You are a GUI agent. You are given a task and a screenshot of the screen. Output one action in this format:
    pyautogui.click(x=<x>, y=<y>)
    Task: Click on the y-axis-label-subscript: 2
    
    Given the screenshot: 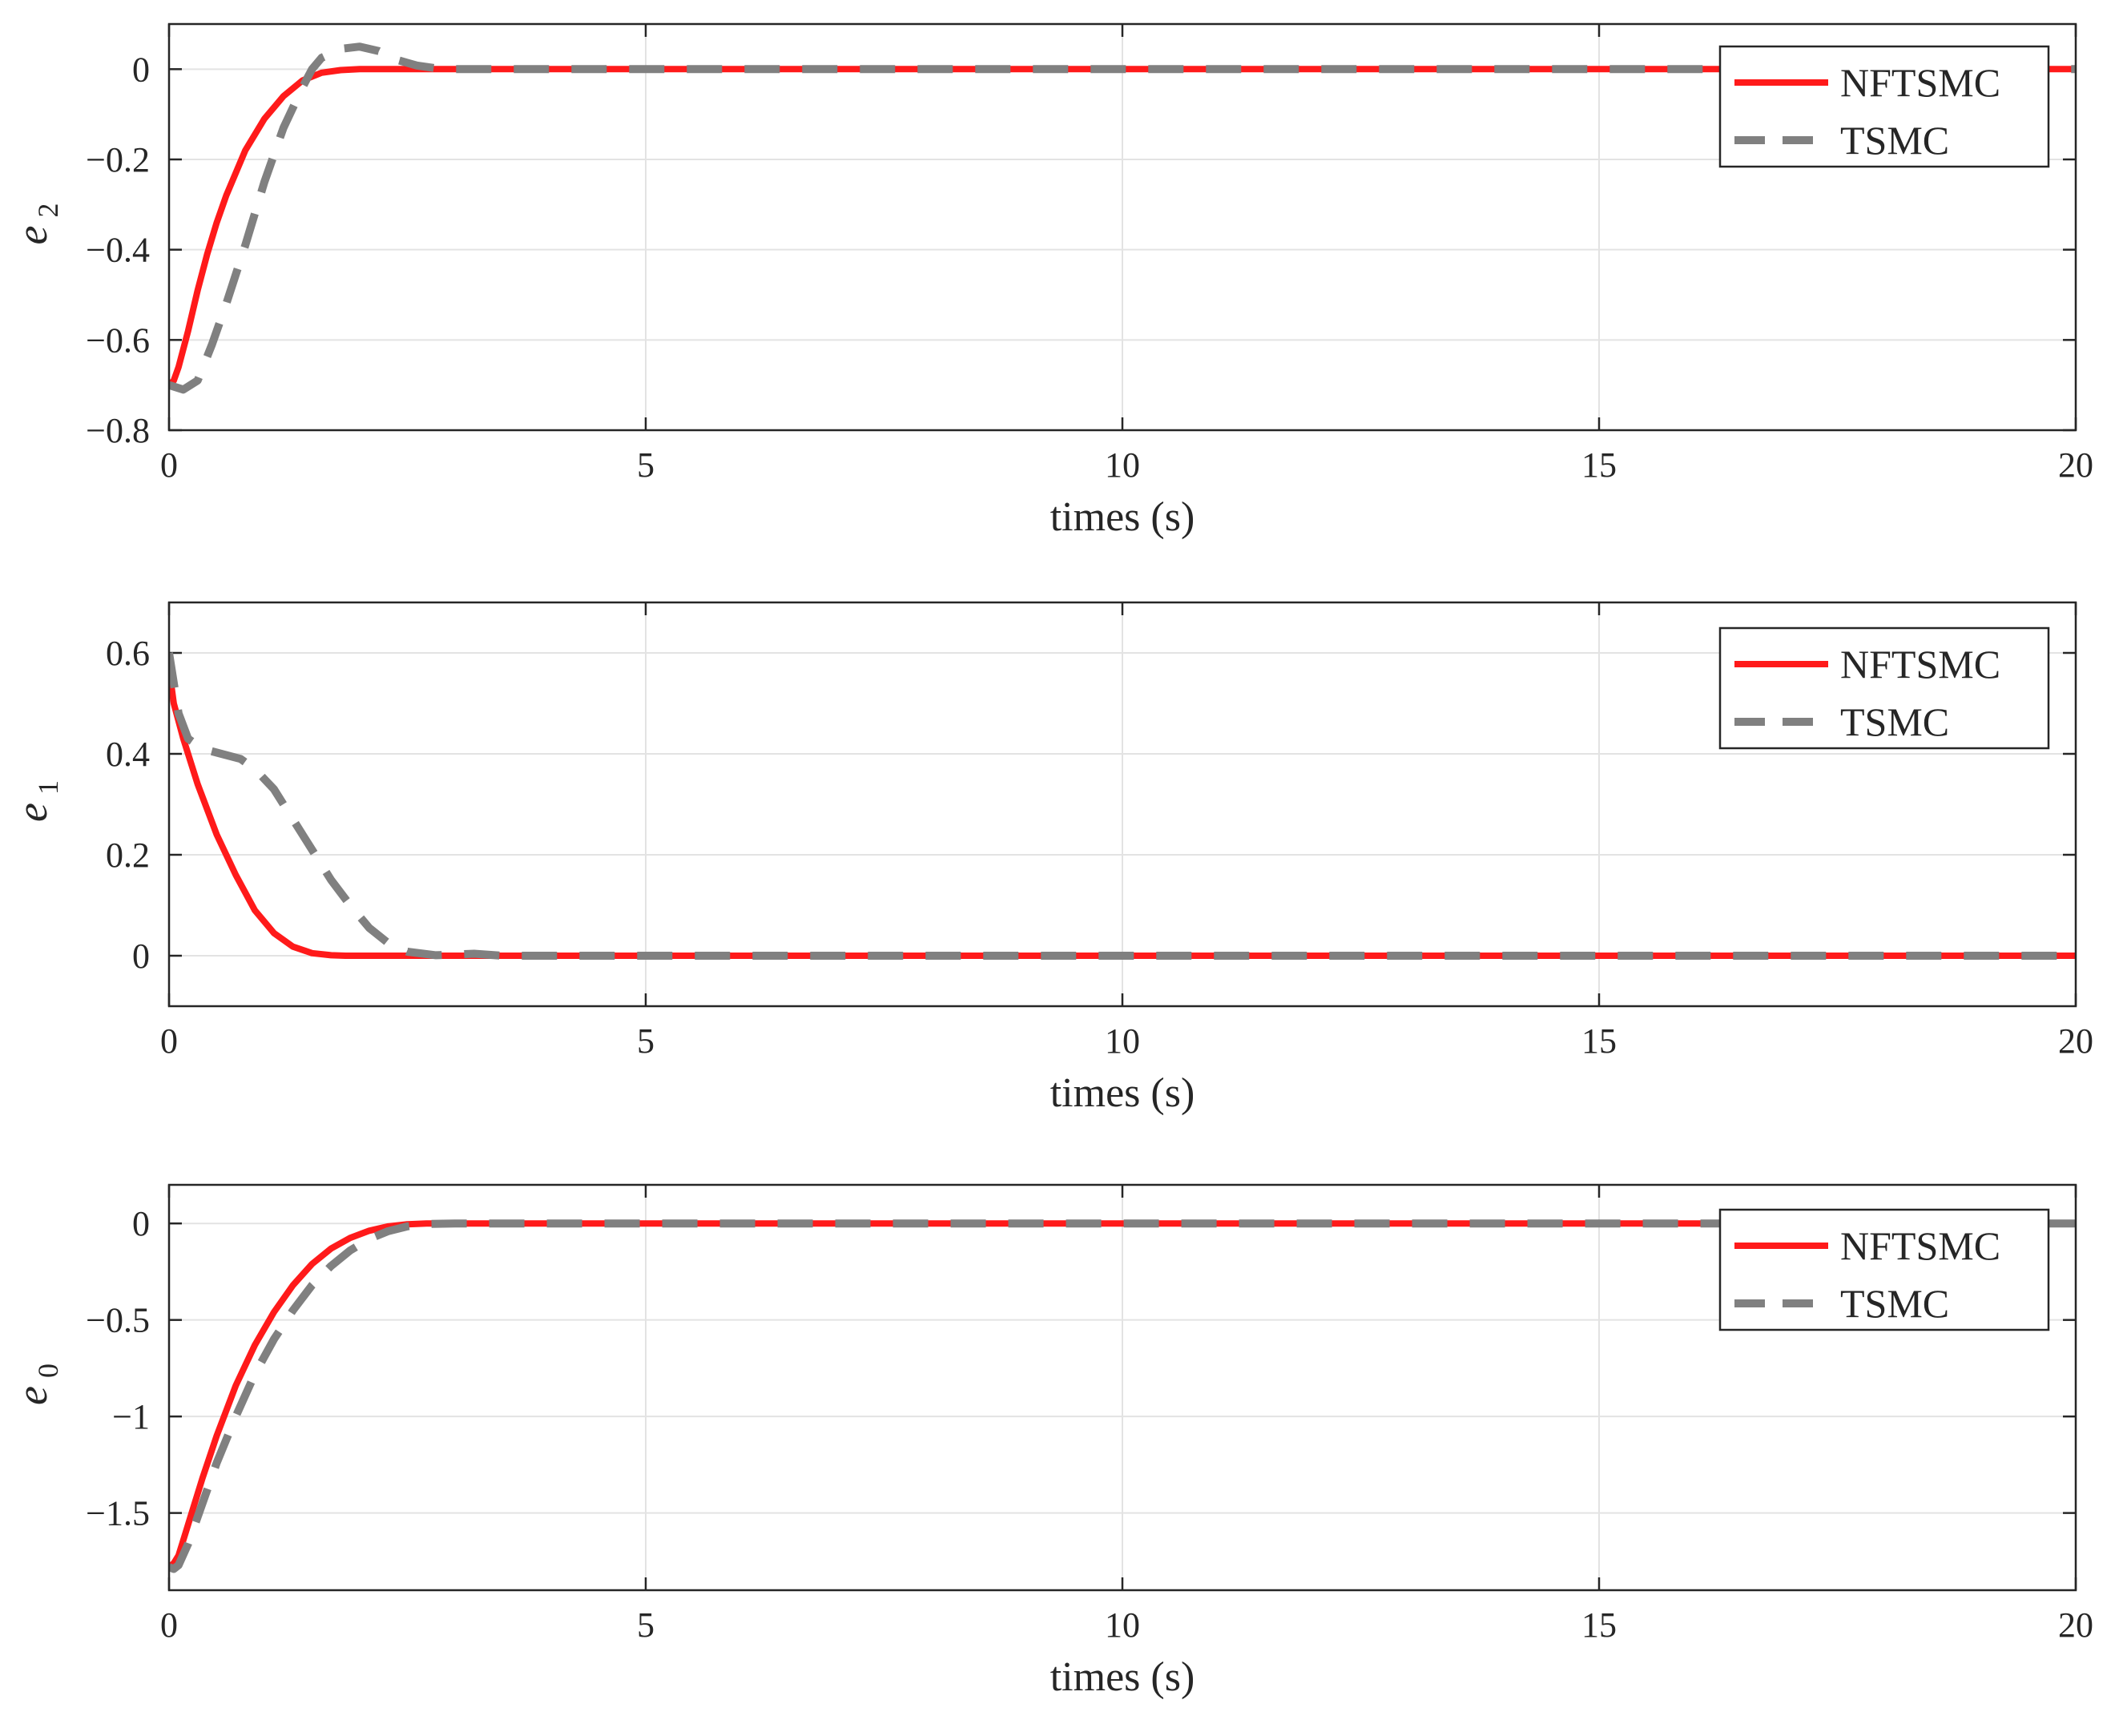 What is the action you would take?
    pyautogui.click(x=48, y=210)
    